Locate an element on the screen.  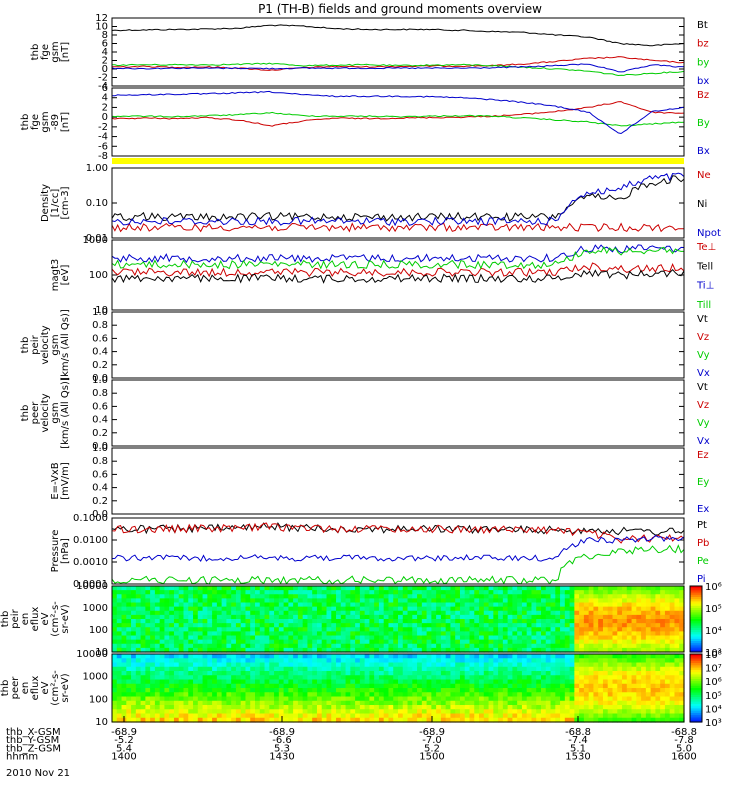
panel-9-frame is located at coordinates (398, 619).